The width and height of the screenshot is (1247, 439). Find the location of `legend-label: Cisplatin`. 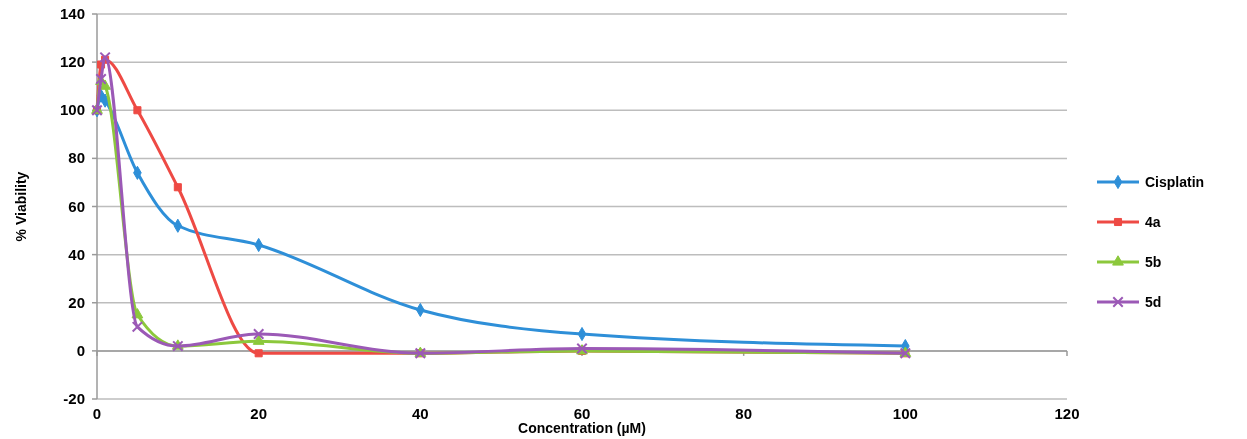

legend-label: Cisplatin is located at coordinates (1175, 182).